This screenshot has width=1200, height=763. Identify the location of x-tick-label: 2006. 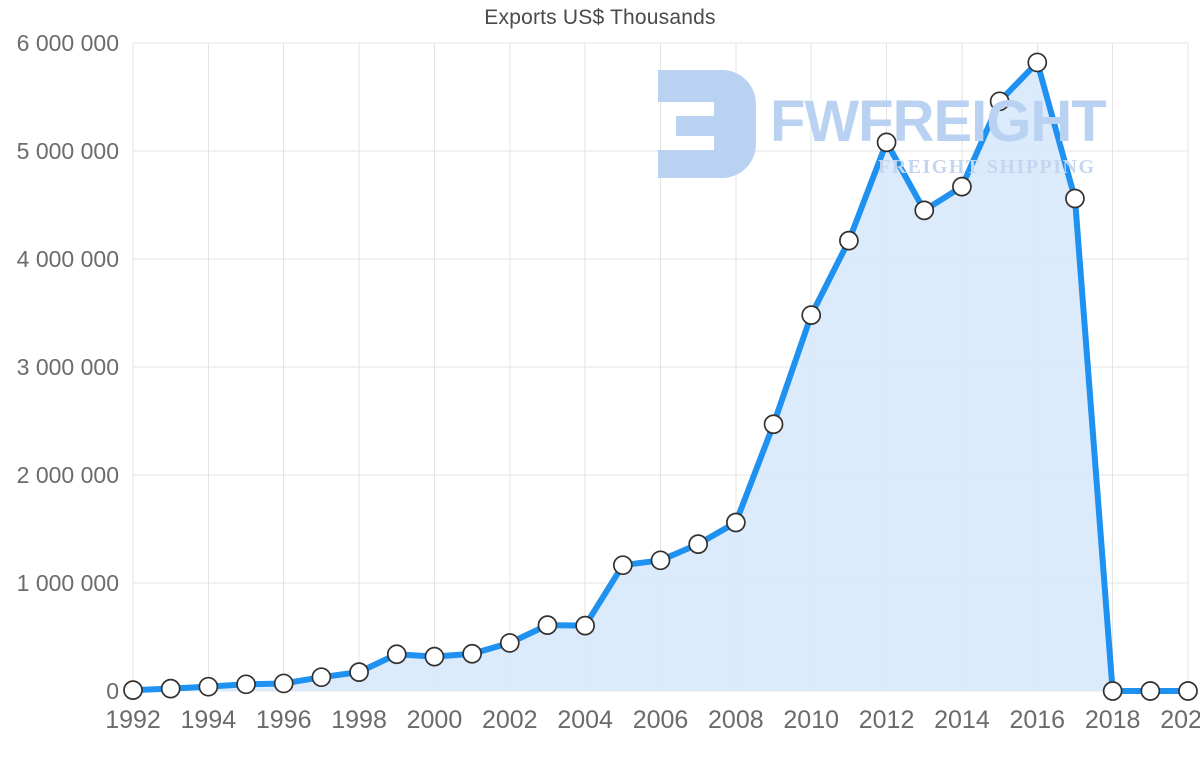
(661, 720).